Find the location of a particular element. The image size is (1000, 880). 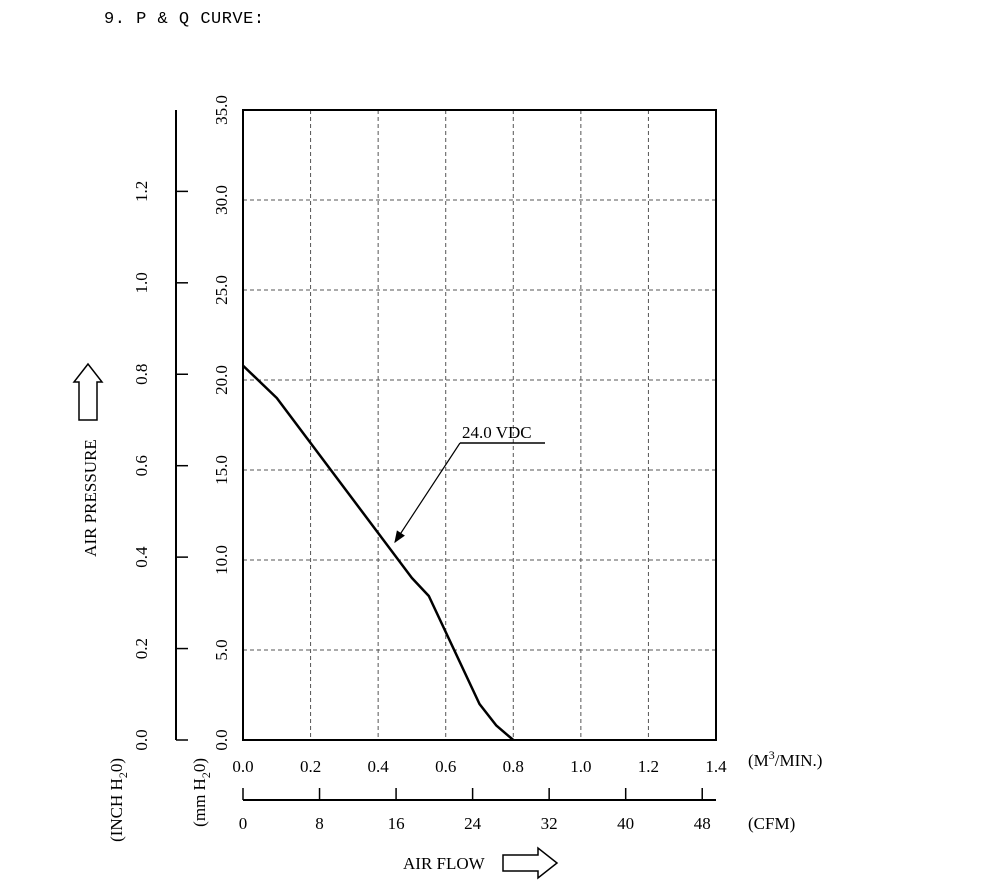

x-primary-tick-label: 1.0 is located at coordinates (580, 766).